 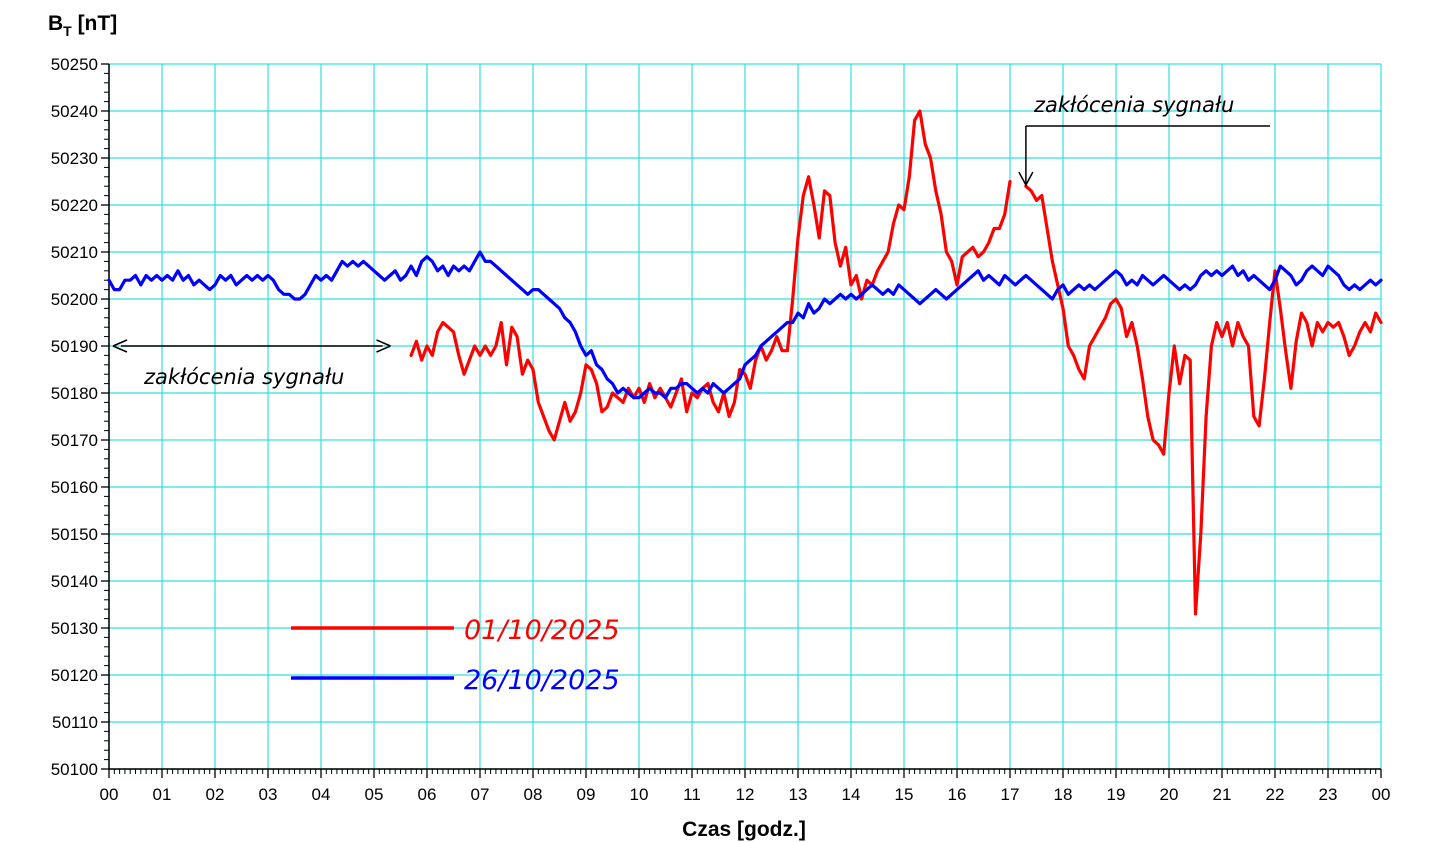 I want to click on x-tick-label: 17, so click(x=1010, y=794).